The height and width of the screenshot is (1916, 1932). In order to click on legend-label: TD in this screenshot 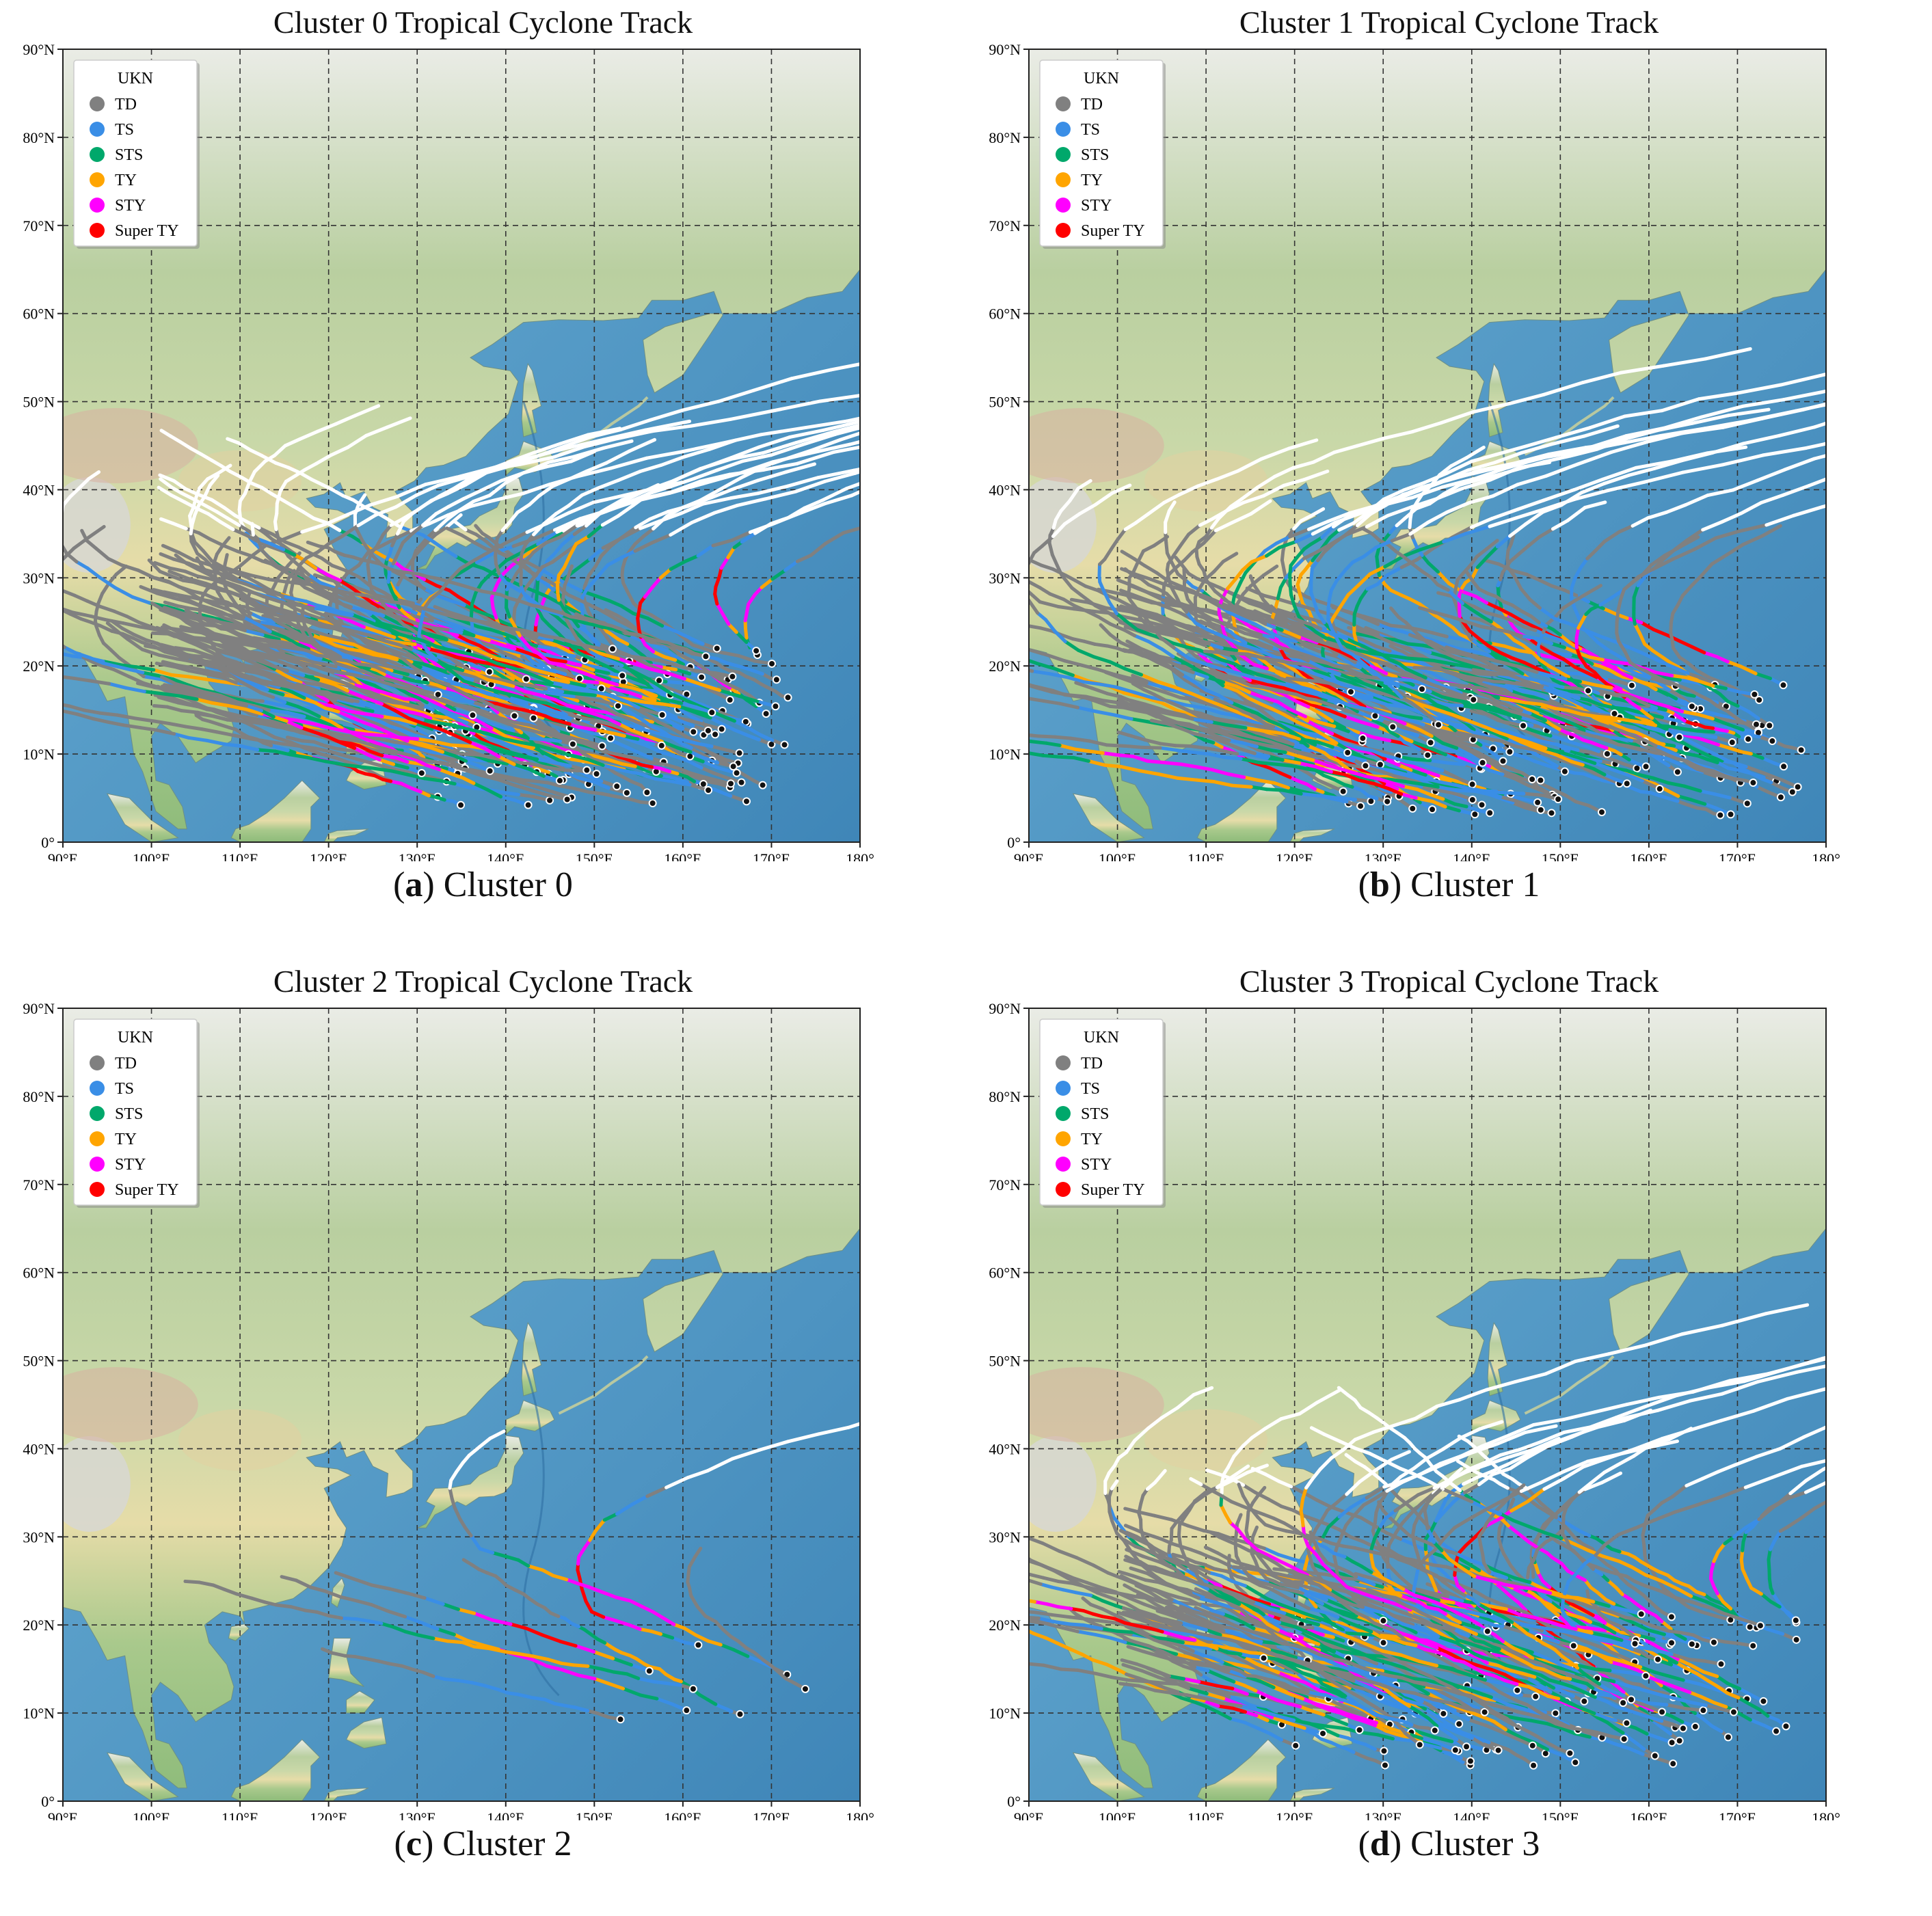, I will do `click(126, 104)`.